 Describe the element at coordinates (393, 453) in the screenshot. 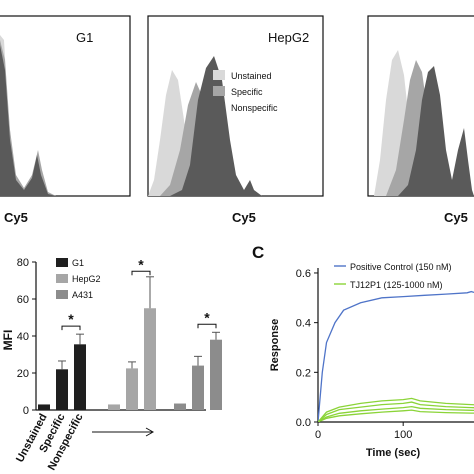

I see `line-x-label: Time (sec)` at that location.